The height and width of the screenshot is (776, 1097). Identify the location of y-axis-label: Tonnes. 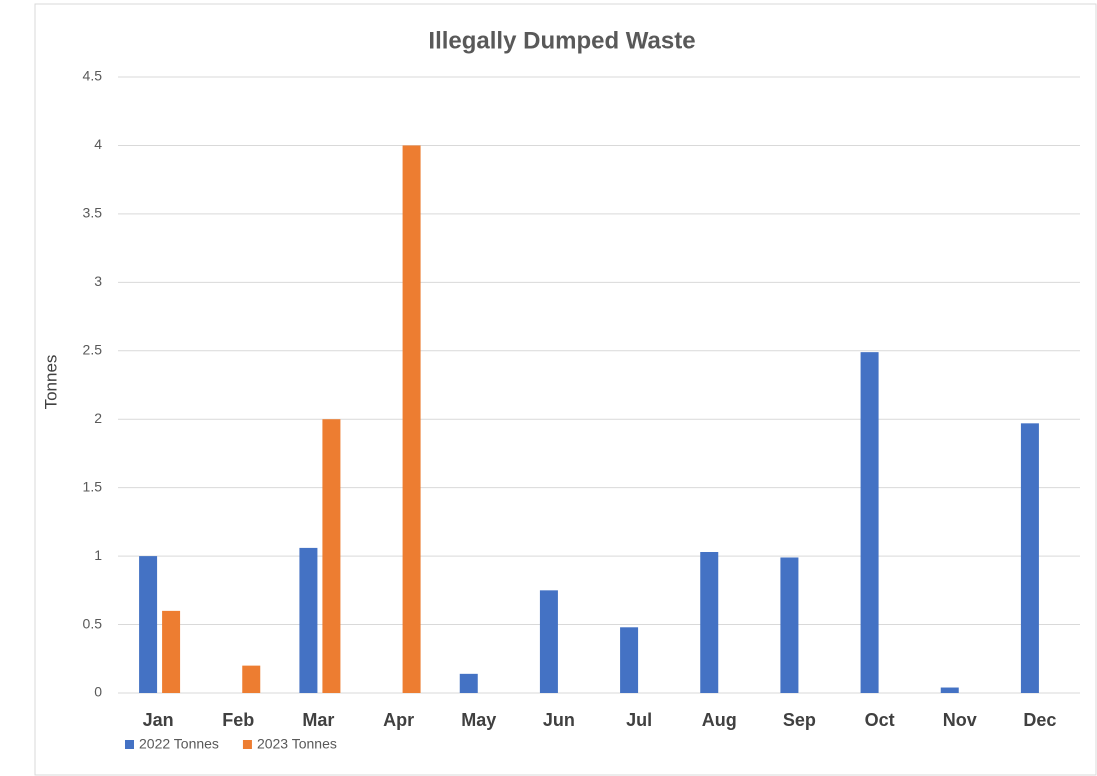
(50, 382).